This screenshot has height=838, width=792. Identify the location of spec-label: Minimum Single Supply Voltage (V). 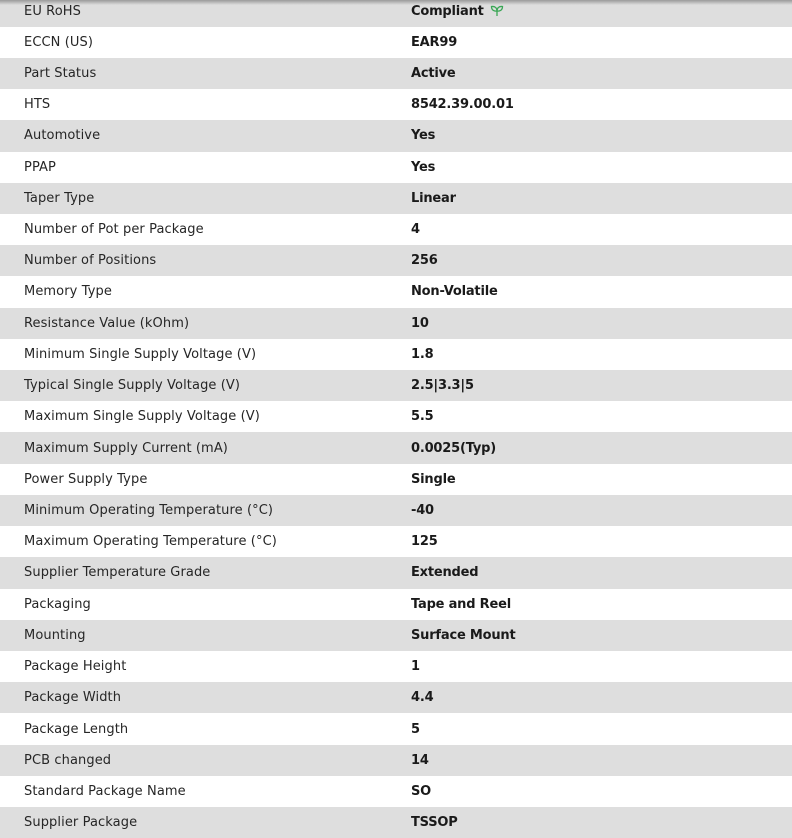
(140, 354).